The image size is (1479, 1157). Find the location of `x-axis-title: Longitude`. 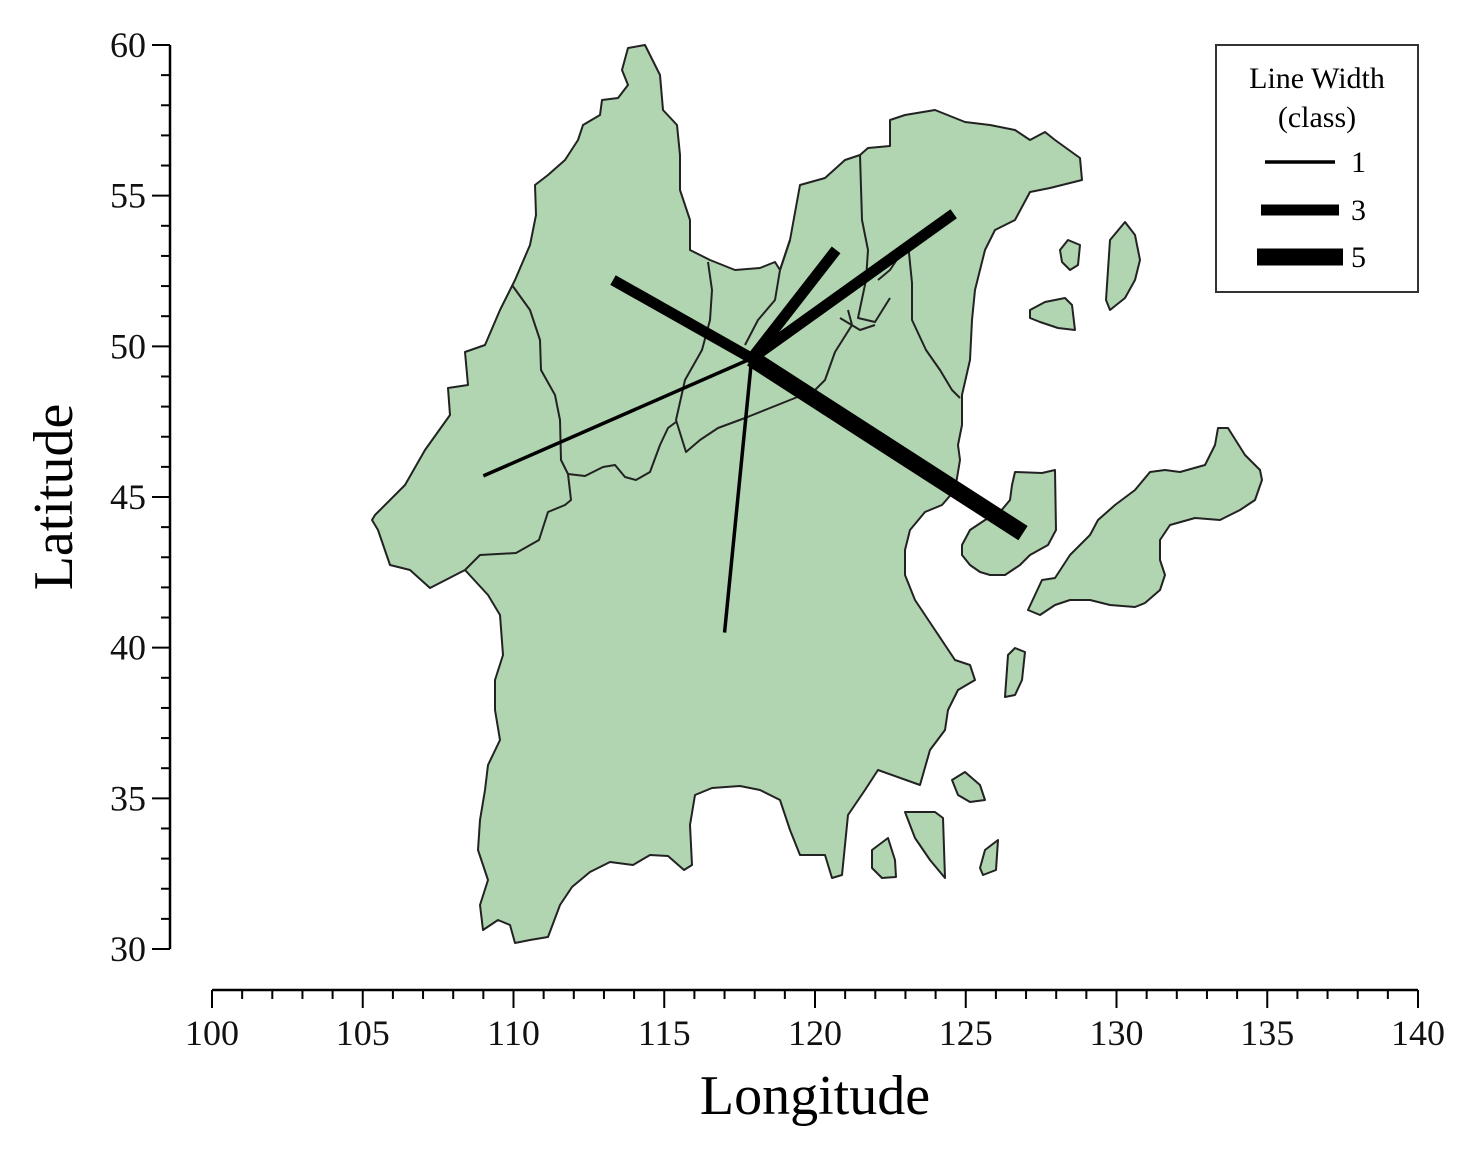

x-axis-title: Longitude is located at coordinates (815, 1096).